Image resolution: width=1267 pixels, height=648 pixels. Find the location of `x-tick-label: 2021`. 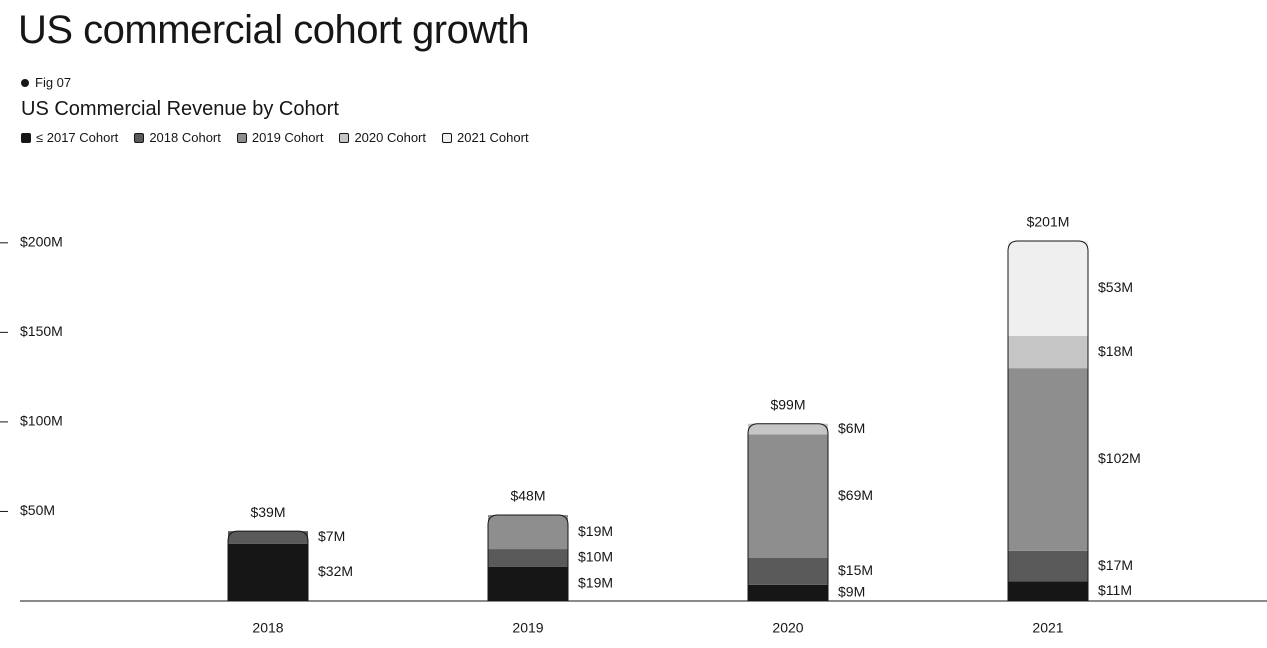

x-tick-label: 2021 is located at coordinates (1047, 628).